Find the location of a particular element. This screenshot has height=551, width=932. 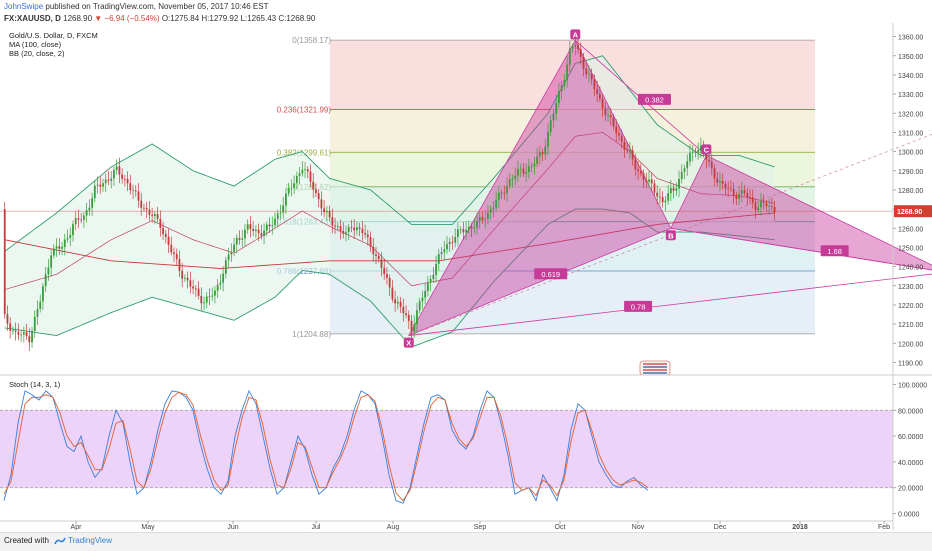

price-tick-label: 1260.00 is located at coordinates (910, 229).